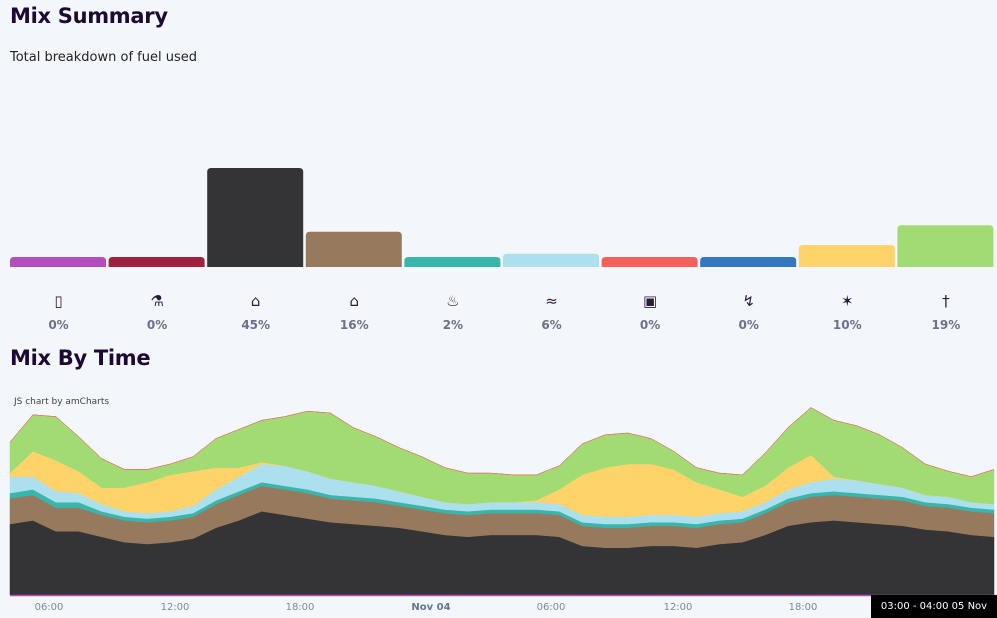  I want to click on bar-wind, so click(945, 246).